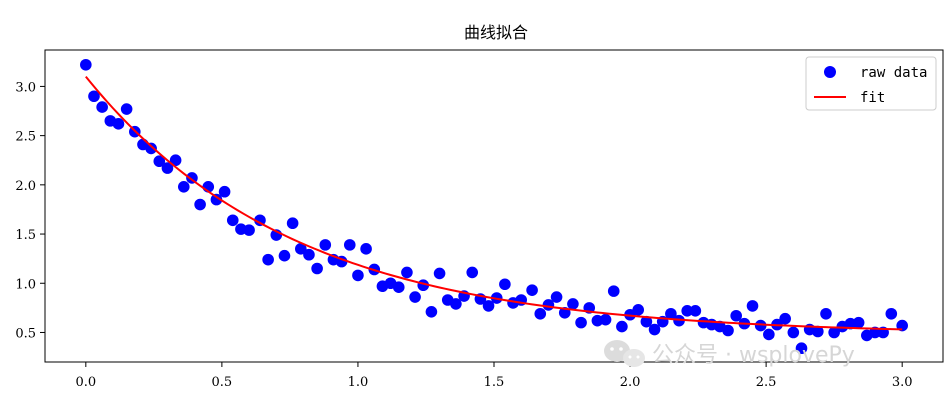  I want to click on y-tick-label: 2.5, so click(25, 137).